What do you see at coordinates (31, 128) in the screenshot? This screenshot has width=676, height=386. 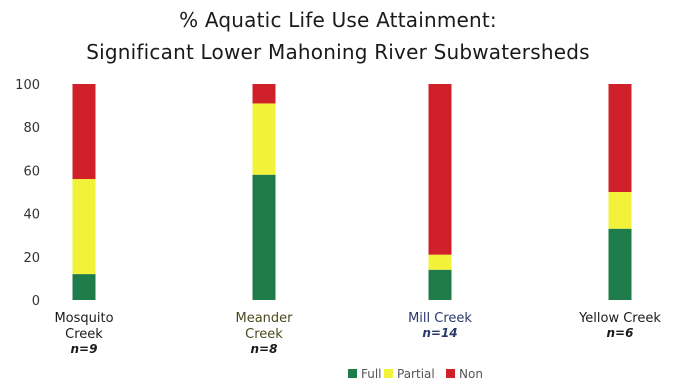 I see `y-tick-label: 80` at bounding box center [31, 128].